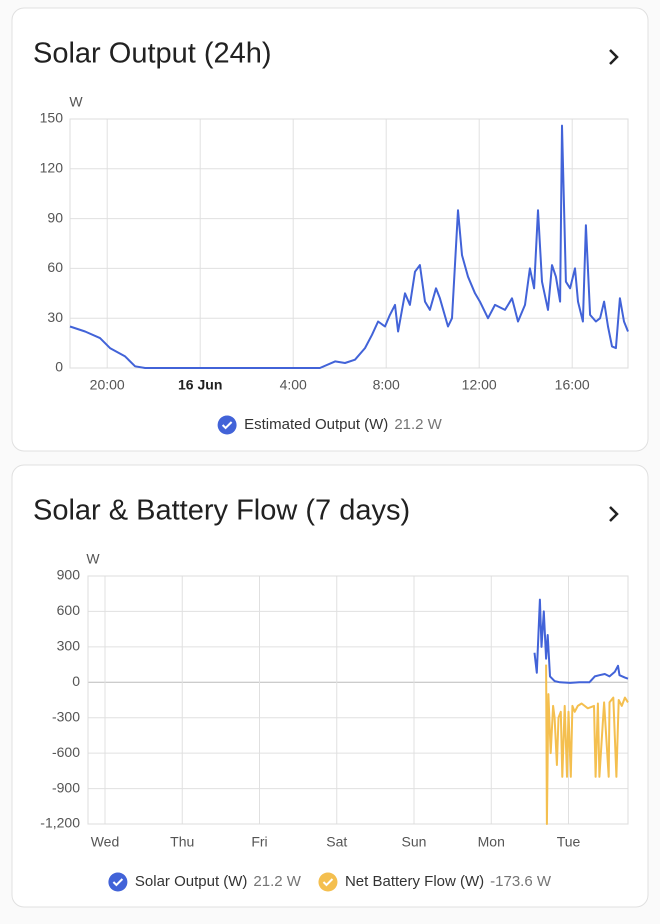  Describe the element at coordinates (107, 385) in the screenshot. I see `x-tick-label: 20:00` at that location.